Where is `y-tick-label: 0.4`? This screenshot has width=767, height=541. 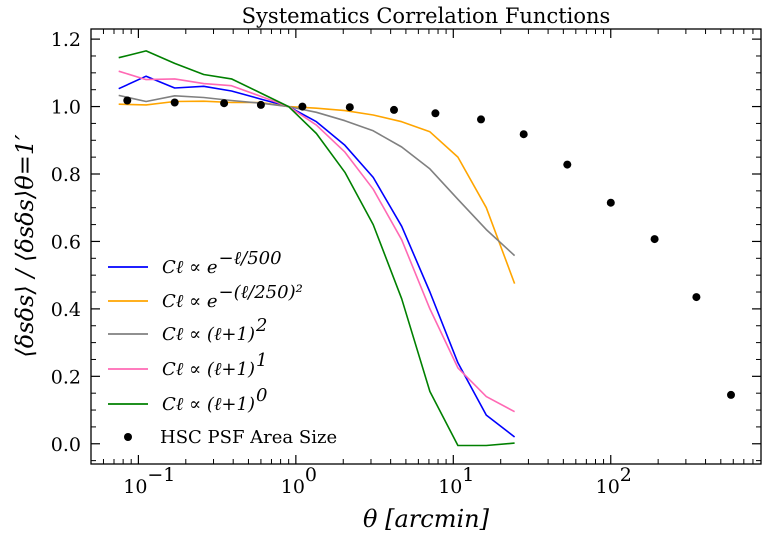
y-tick-label: 0.4 is located at coordinates (66, 310).